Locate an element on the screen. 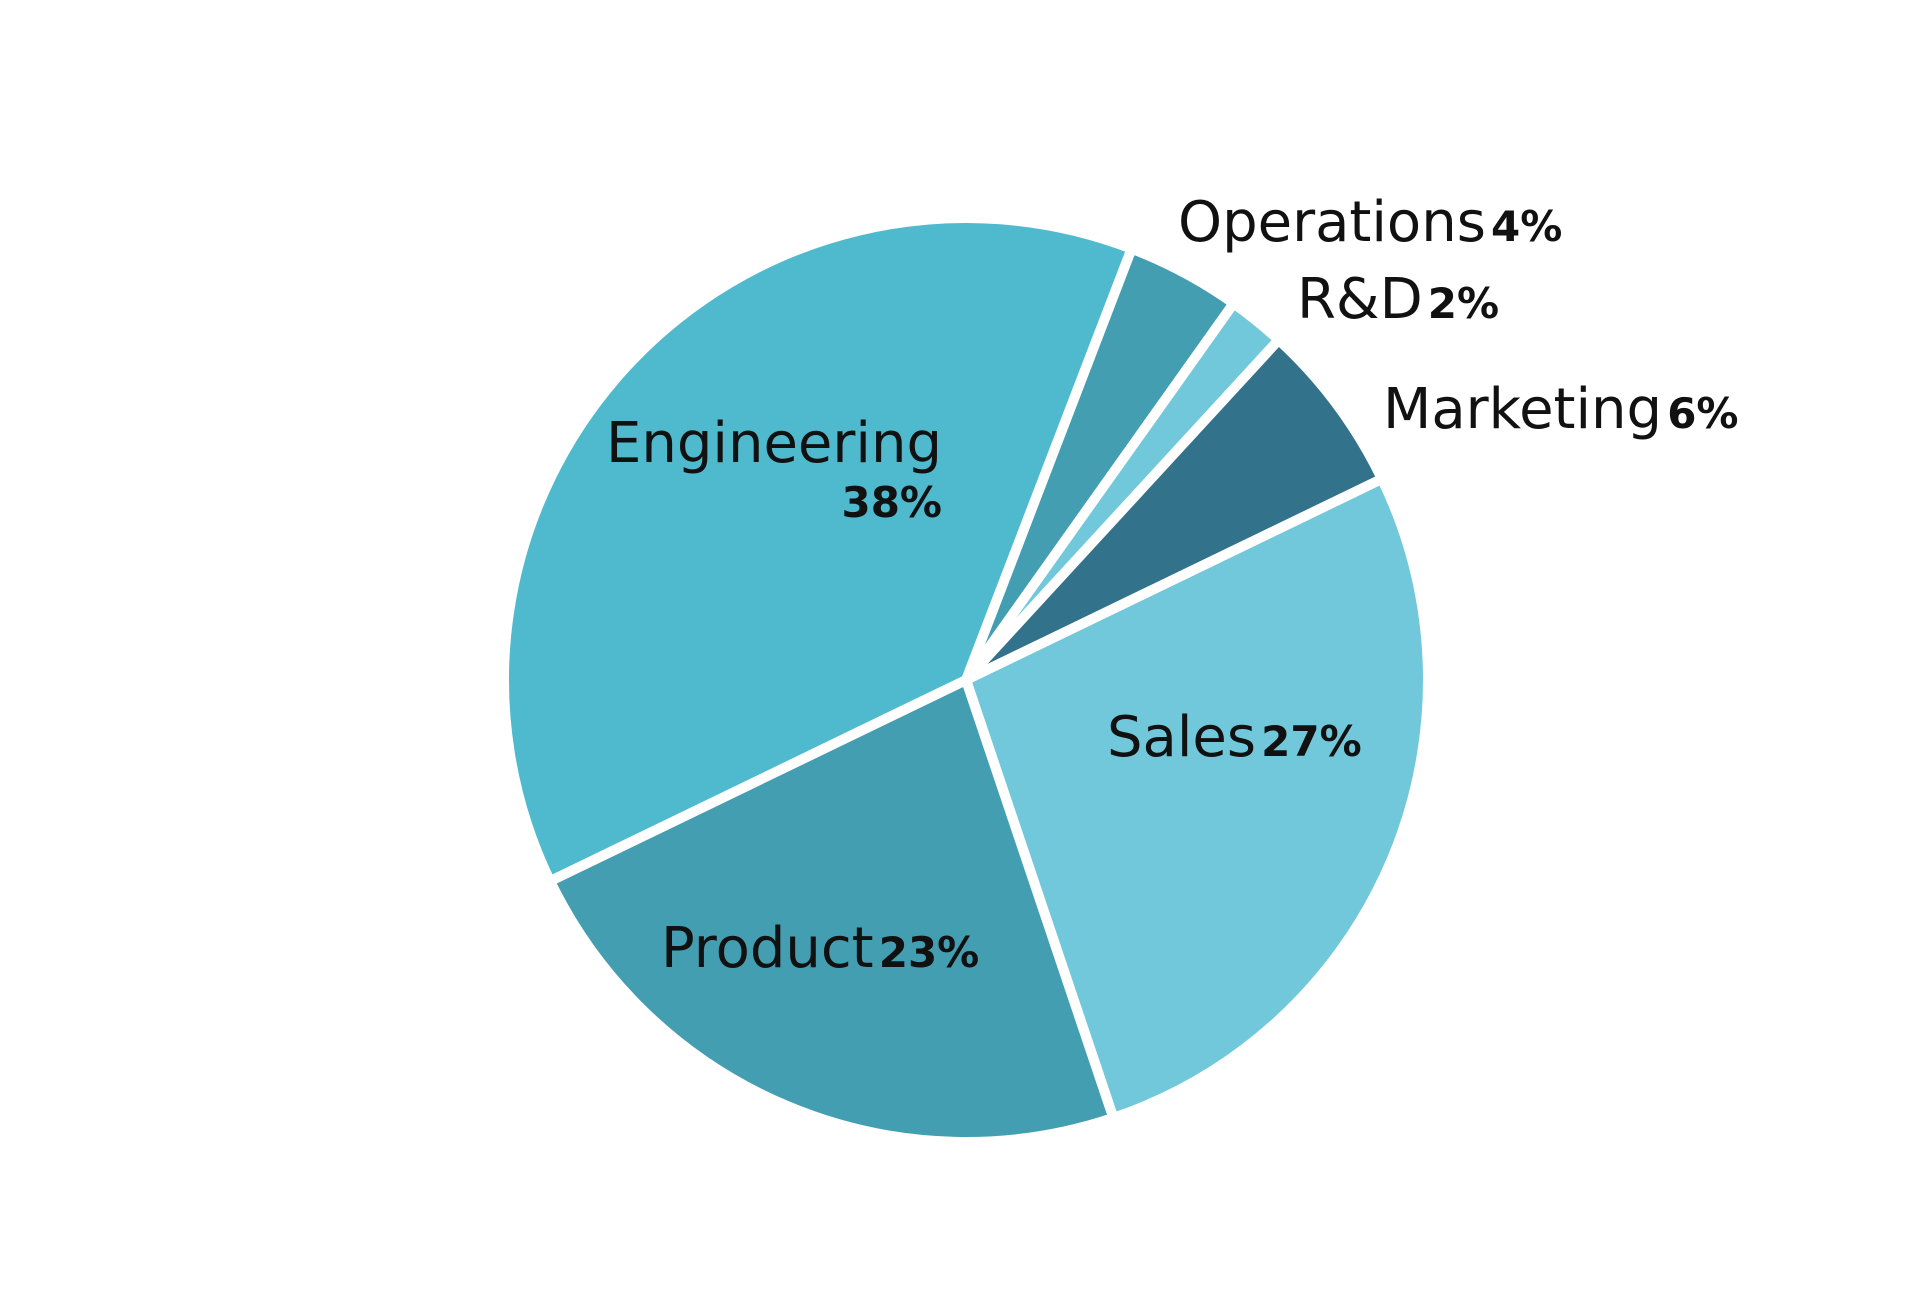 This screenshot has height=1295, width=1920. pie-slice-product is located at coordinates (831, 910).